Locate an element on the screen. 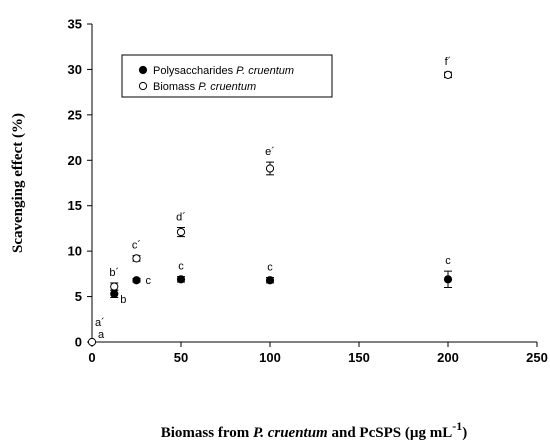  point-label: e´ is located at coordinates (270, 152).